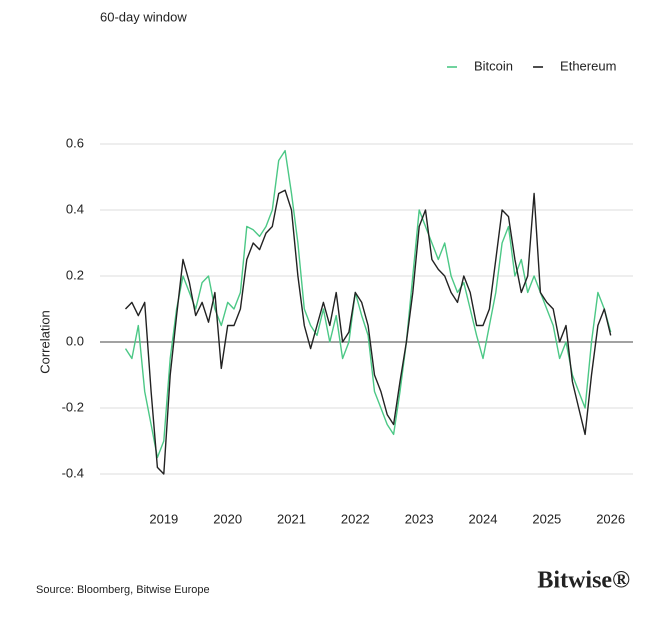  What do you see at coordinates (419, 518) in the screenshot?
I see `x-tick-label: 2023` at bounding box center [419, 518].